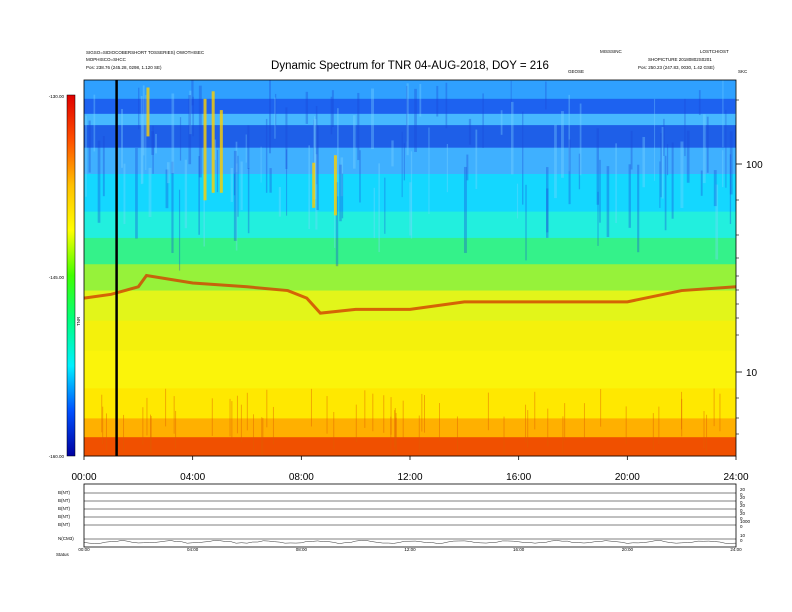 This screenshot has width=792, height=612. I want to click on x-tick-label: 20:00, so click(627, 477).